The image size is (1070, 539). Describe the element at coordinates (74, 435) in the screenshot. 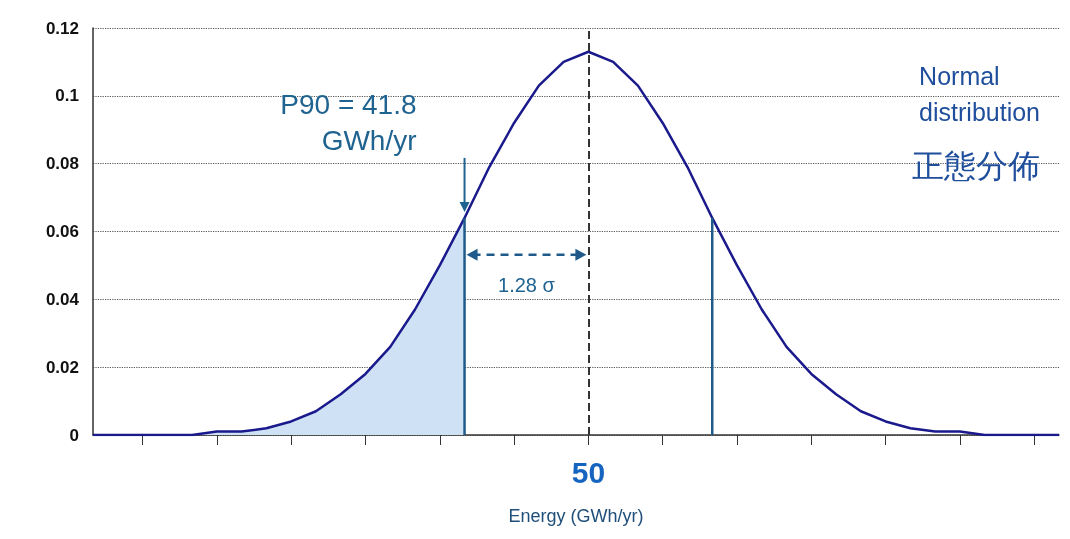

I see `y-tick-label: 0` at that location.